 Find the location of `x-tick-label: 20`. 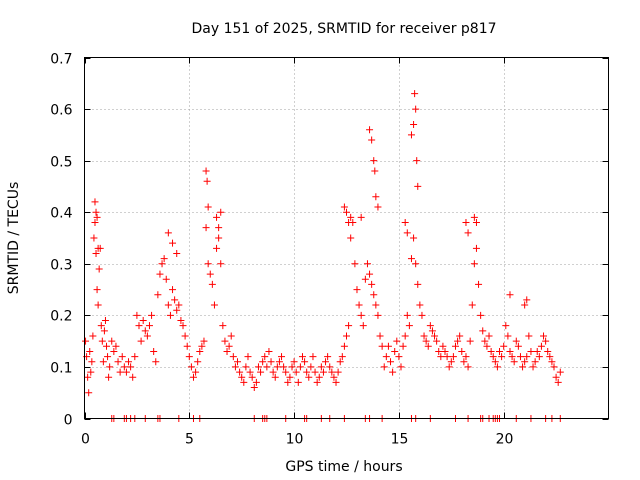

x-tick-label: 20 is located at coordinates (505, 440).